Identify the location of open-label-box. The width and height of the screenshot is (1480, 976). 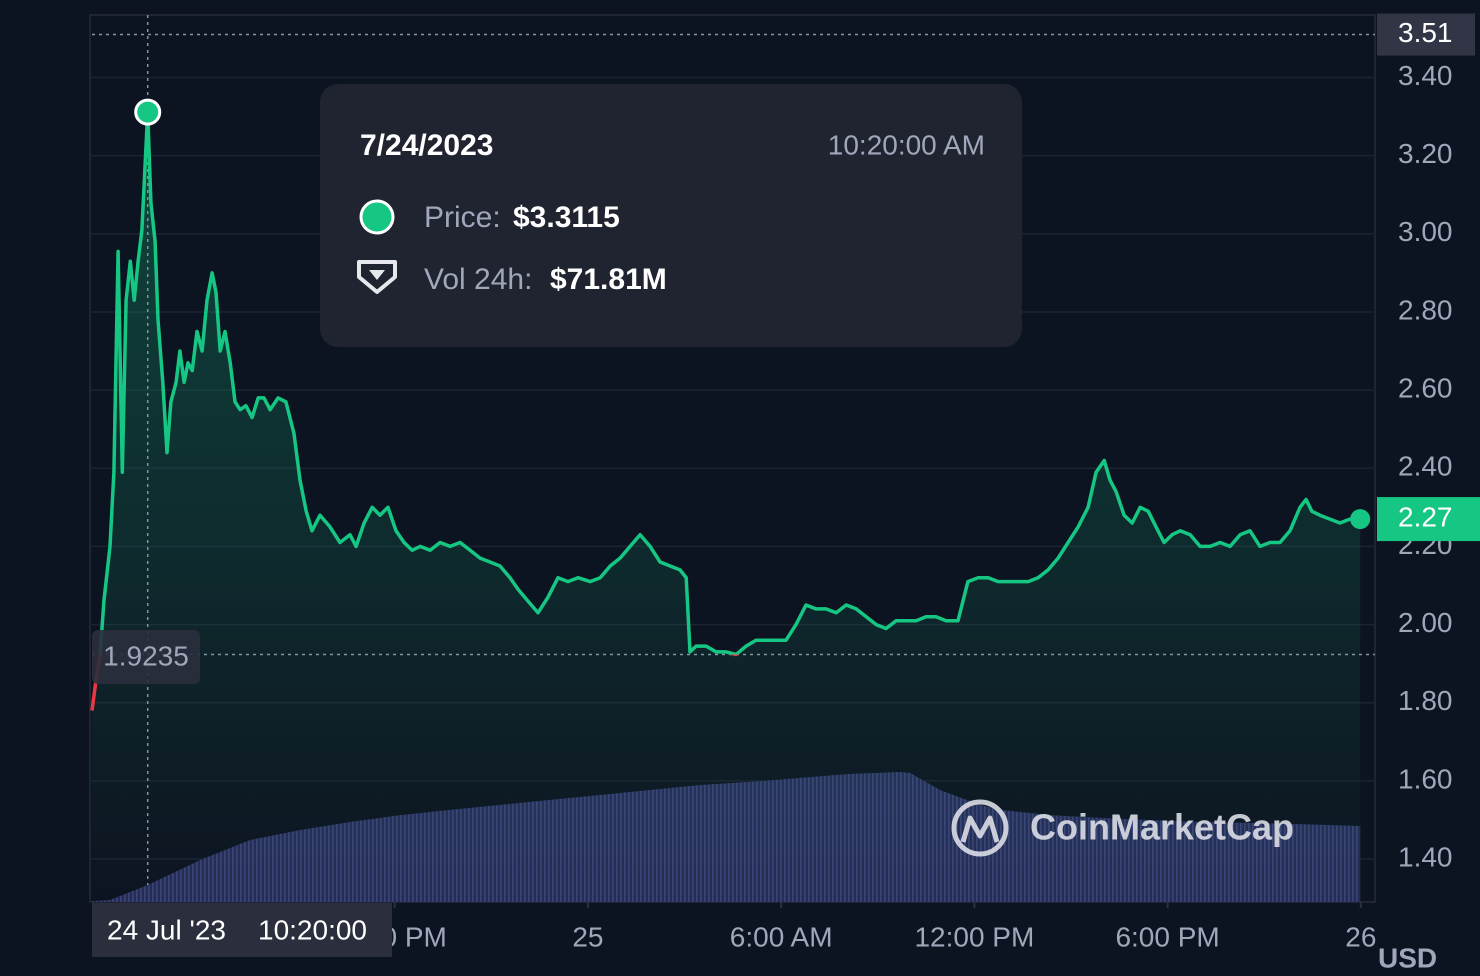
(146, 657).